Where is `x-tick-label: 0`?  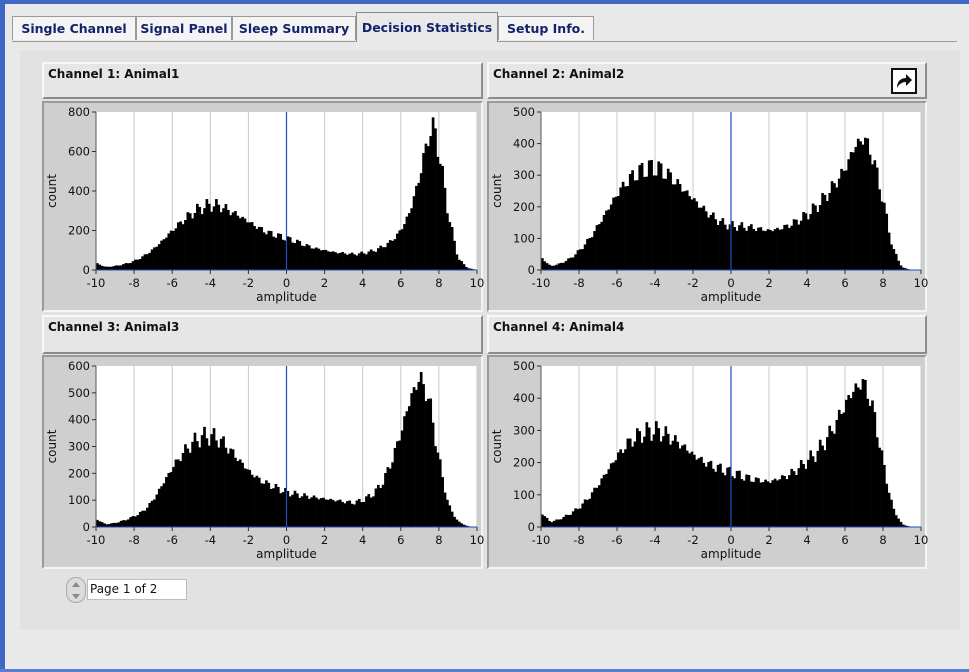 x-tick-label: 0 is located at coordinates (730, 283).